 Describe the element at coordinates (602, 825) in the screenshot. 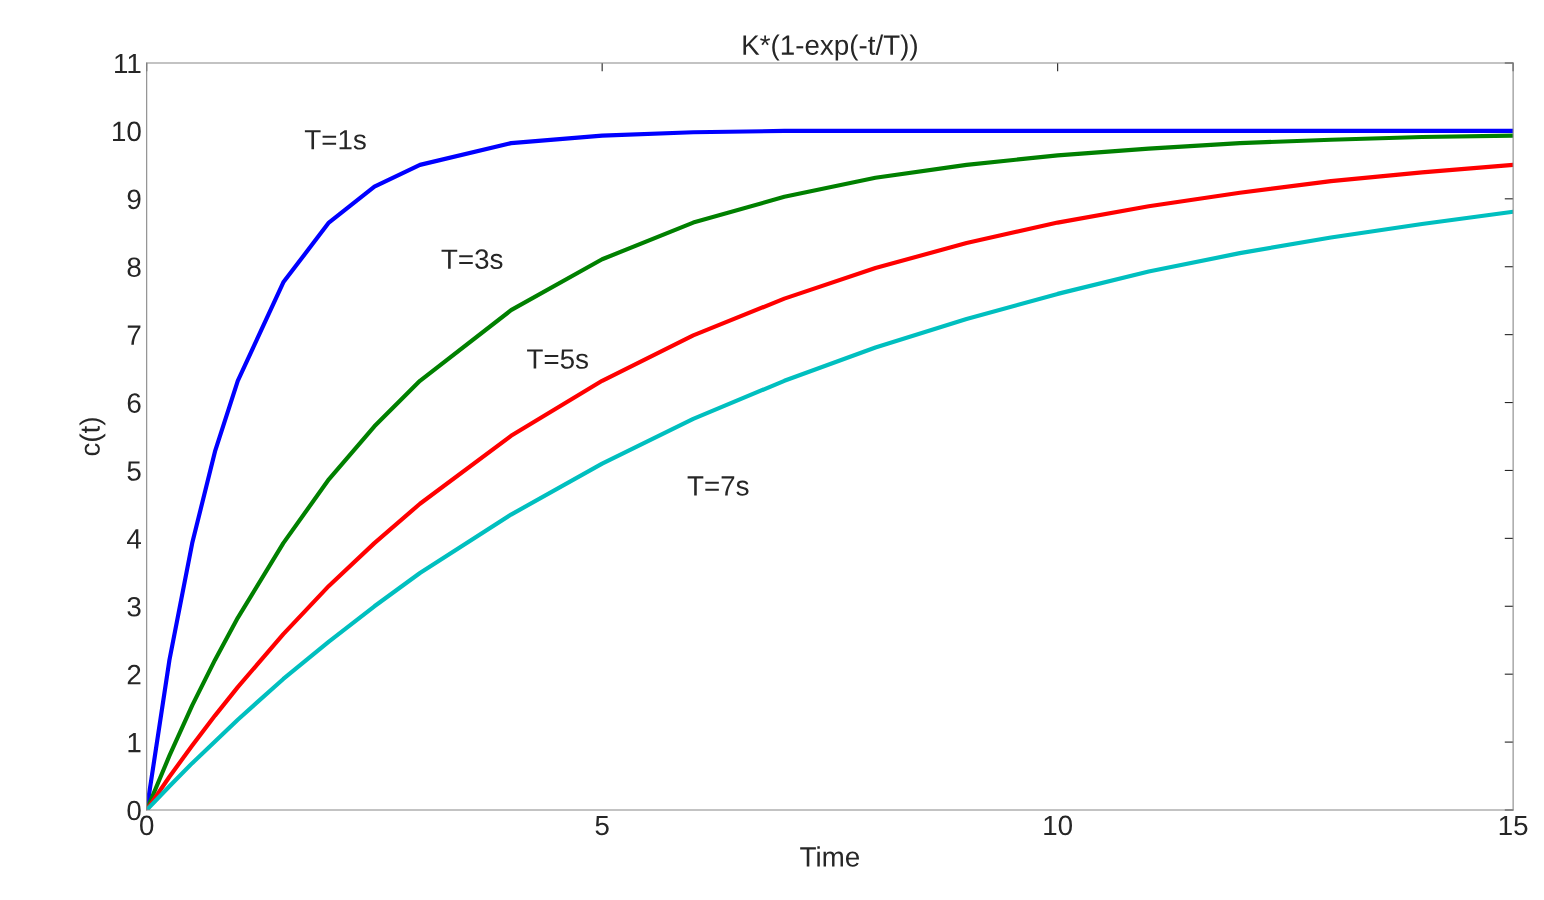

I see `x-tick-label: 5` at that location.